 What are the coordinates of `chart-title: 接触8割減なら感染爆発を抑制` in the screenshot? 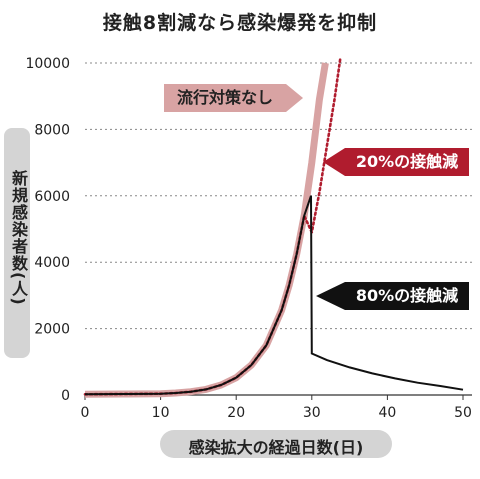 It's located at (240, 23).